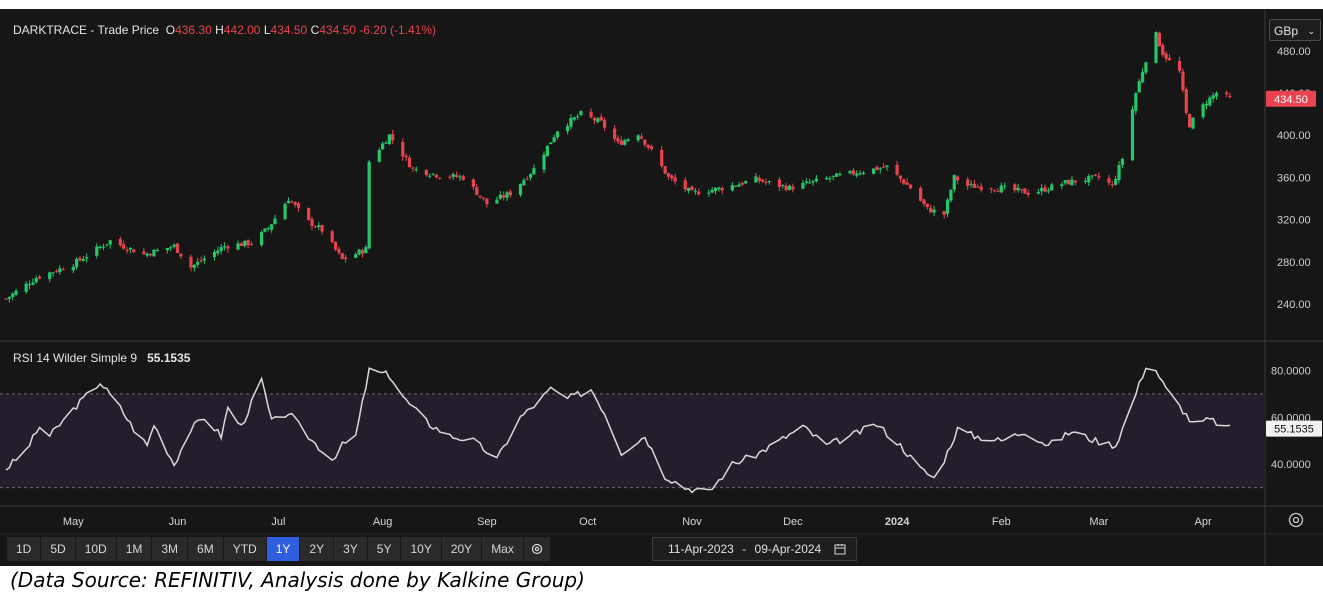  I want to click on range-button-3m: 3M, so click(170, 549).